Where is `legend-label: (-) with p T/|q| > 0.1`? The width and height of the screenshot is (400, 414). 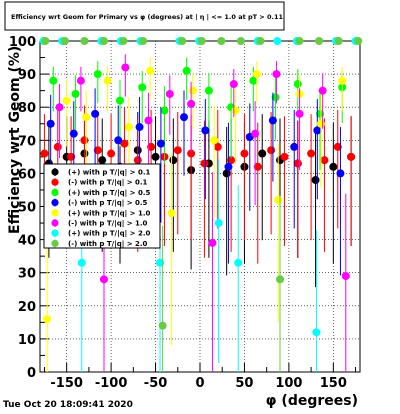
legend-label: (-) with p T/|q| > 0.1 is located at coordinates (108, 183).